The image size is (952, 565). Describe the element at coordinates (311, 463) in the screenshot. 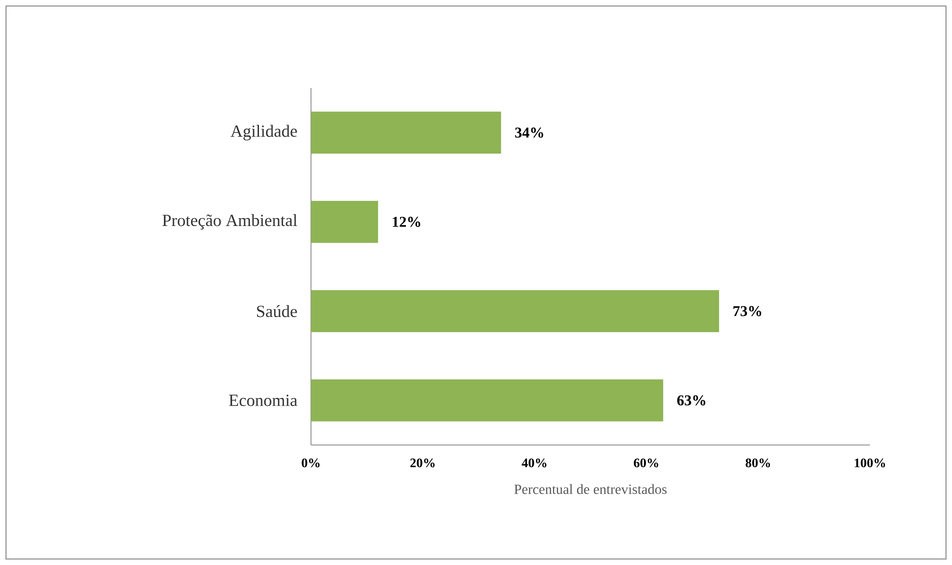

I see `x-tick-label: 0%` at that location.